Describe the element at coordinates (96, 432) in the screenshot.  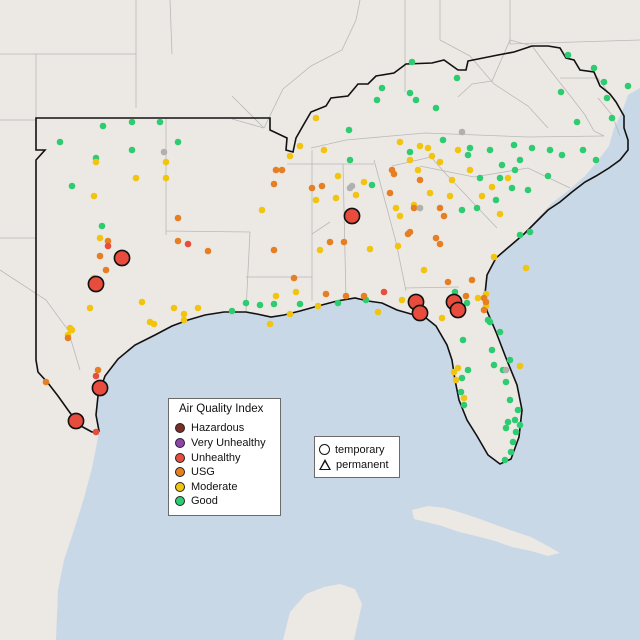
I see `monitor-marker-unhealthy` at that location.